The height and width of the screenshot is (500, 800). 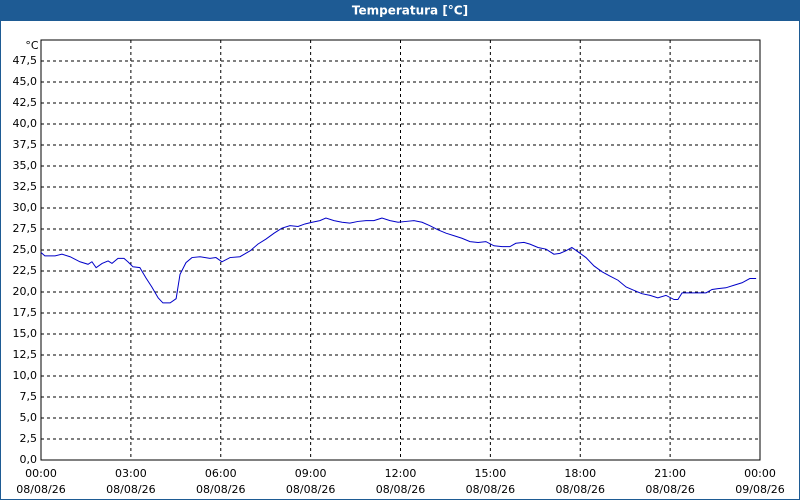 I want to click on y-tick-label: 47,5, so click(x=25, y=60).